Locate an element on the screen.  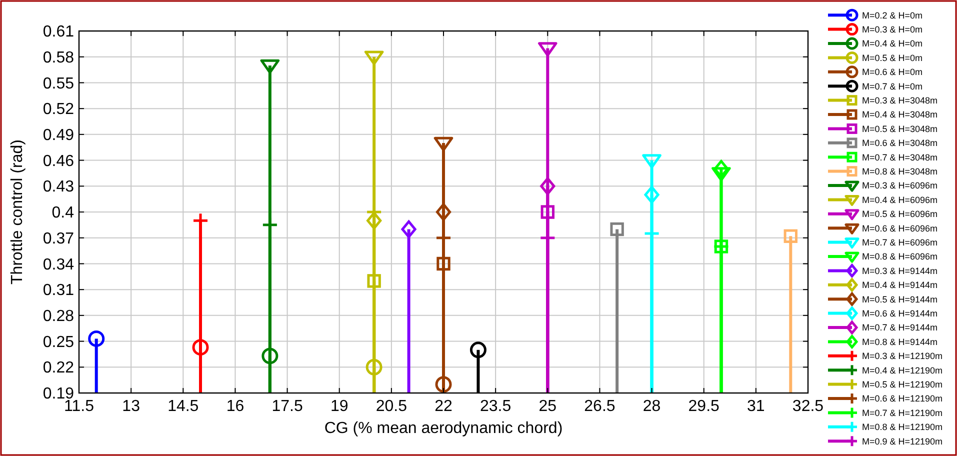
y-tick-label: 0.58 is located at coordinates (58, 57).